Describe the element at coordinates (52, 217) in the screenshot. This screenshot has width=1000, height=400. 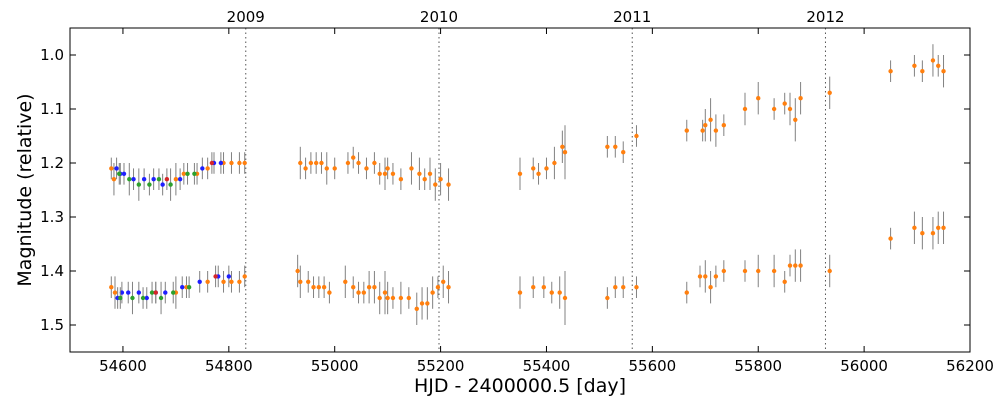
I see `y-tick-label: 1.3` at that location.